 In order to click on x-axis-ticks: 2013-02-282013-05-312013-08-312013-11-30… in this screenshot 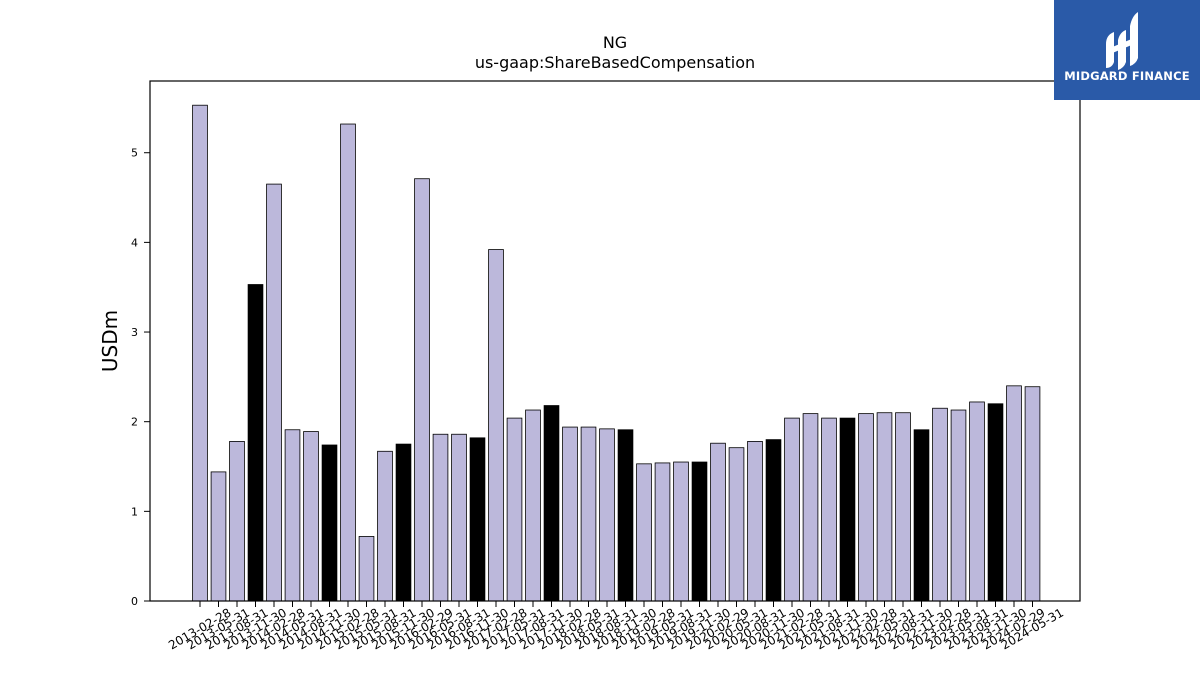, I will do `click(616, 626)`.